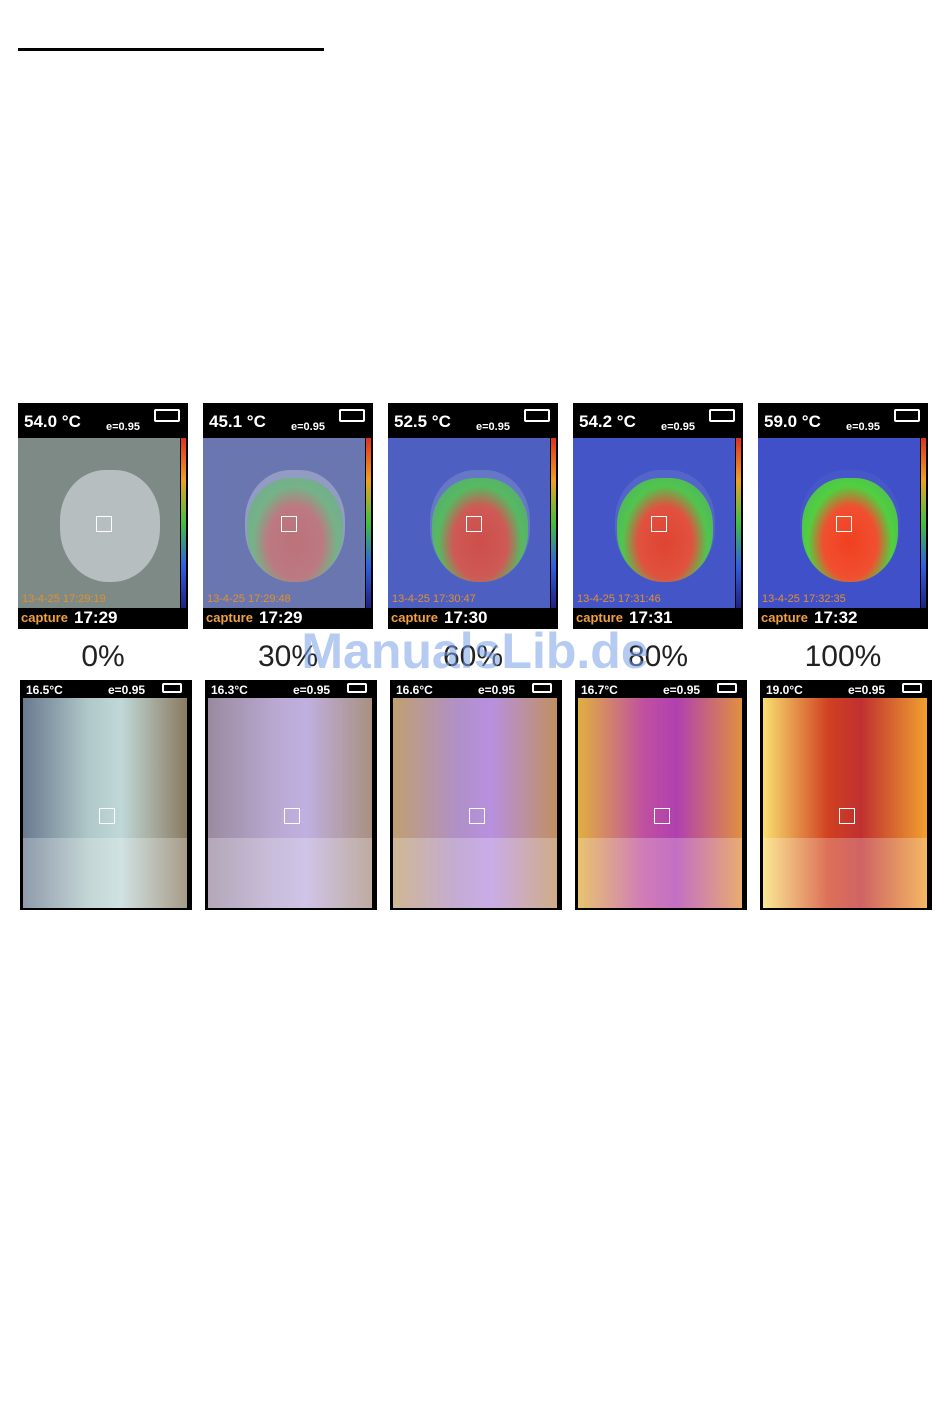 This screenshot has height=1414, width=950. I want to click on warehouse-panel: 16.6°C e=0.95, so click(476, 795).